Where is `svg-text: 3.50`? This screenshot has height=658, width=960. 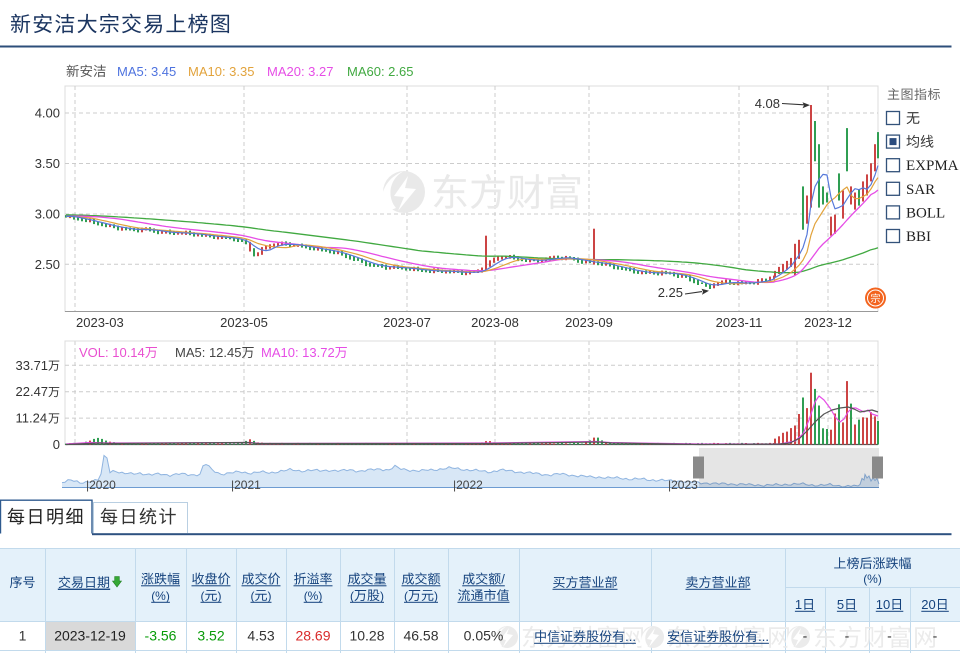
svg-text: 3.50 is located at coordinates (47, 163).